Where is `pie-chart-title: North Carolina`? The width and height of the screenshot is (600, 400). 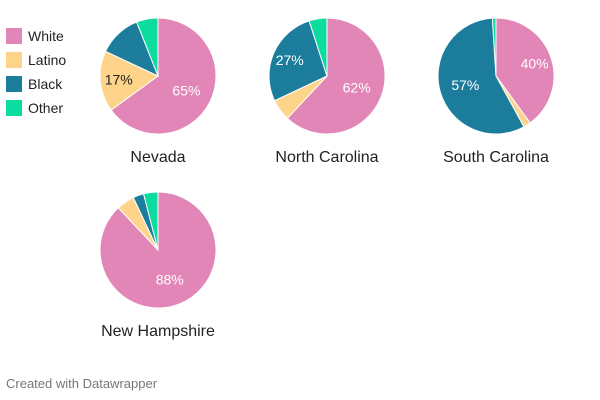
pie-chart-title: North Carolina is located at coordinates (326, 157).